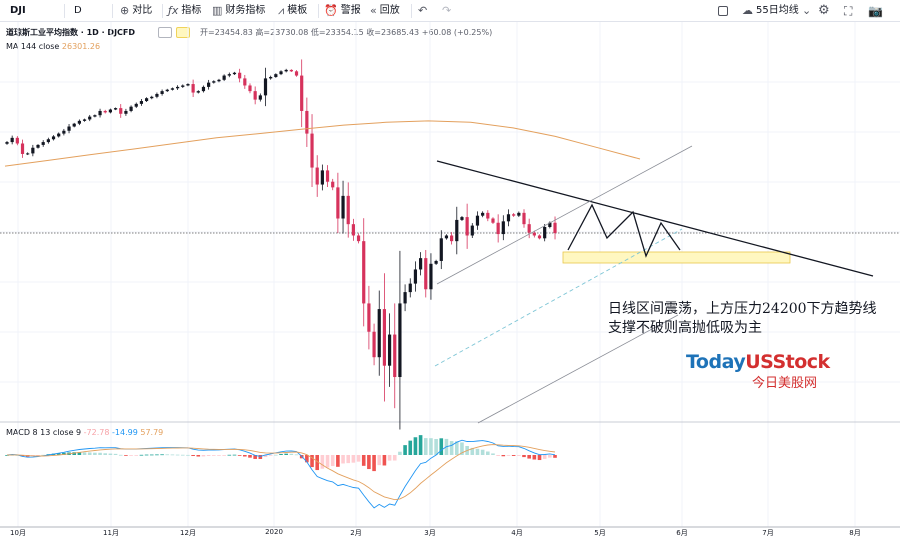 The width and height of the screenshot is (900, 538). Describe the element at coordinates (777, 10) in the screenshot. I see `ma-selector-label: 55日均线` at that location.